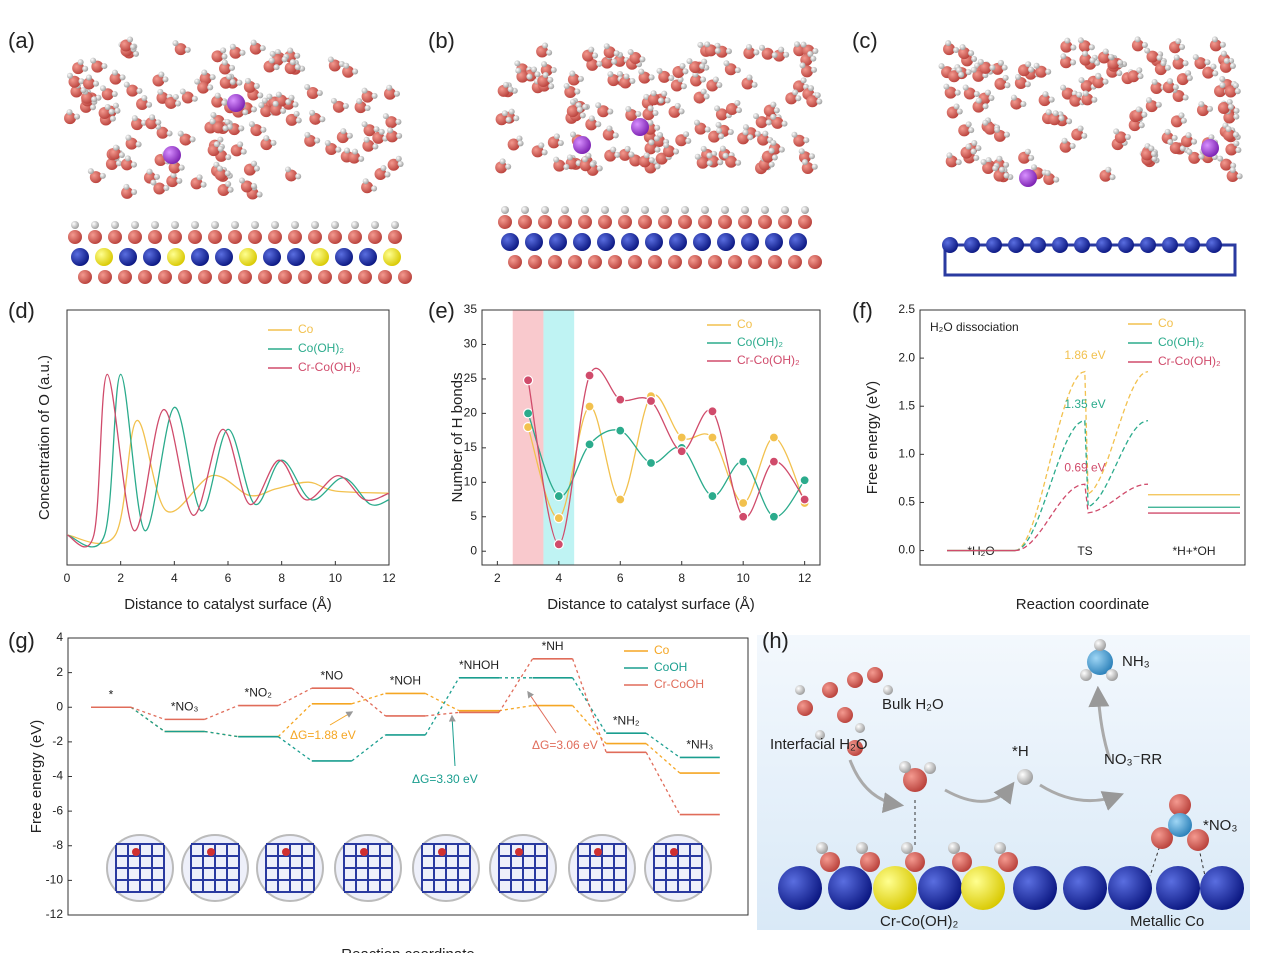 This screenshot has width=1269, height=958. What do you see at coordinates (850, 888) in the screenshot?
I see `co-atom` at bounding box center [850, 888].